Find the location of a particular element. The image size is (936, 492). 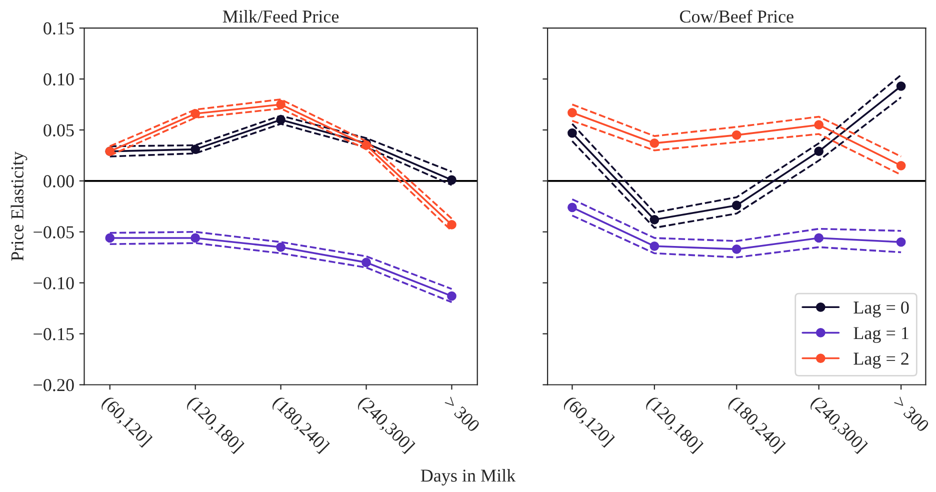

y-tick-label: −0.20 is located at coordinates (54, 385).